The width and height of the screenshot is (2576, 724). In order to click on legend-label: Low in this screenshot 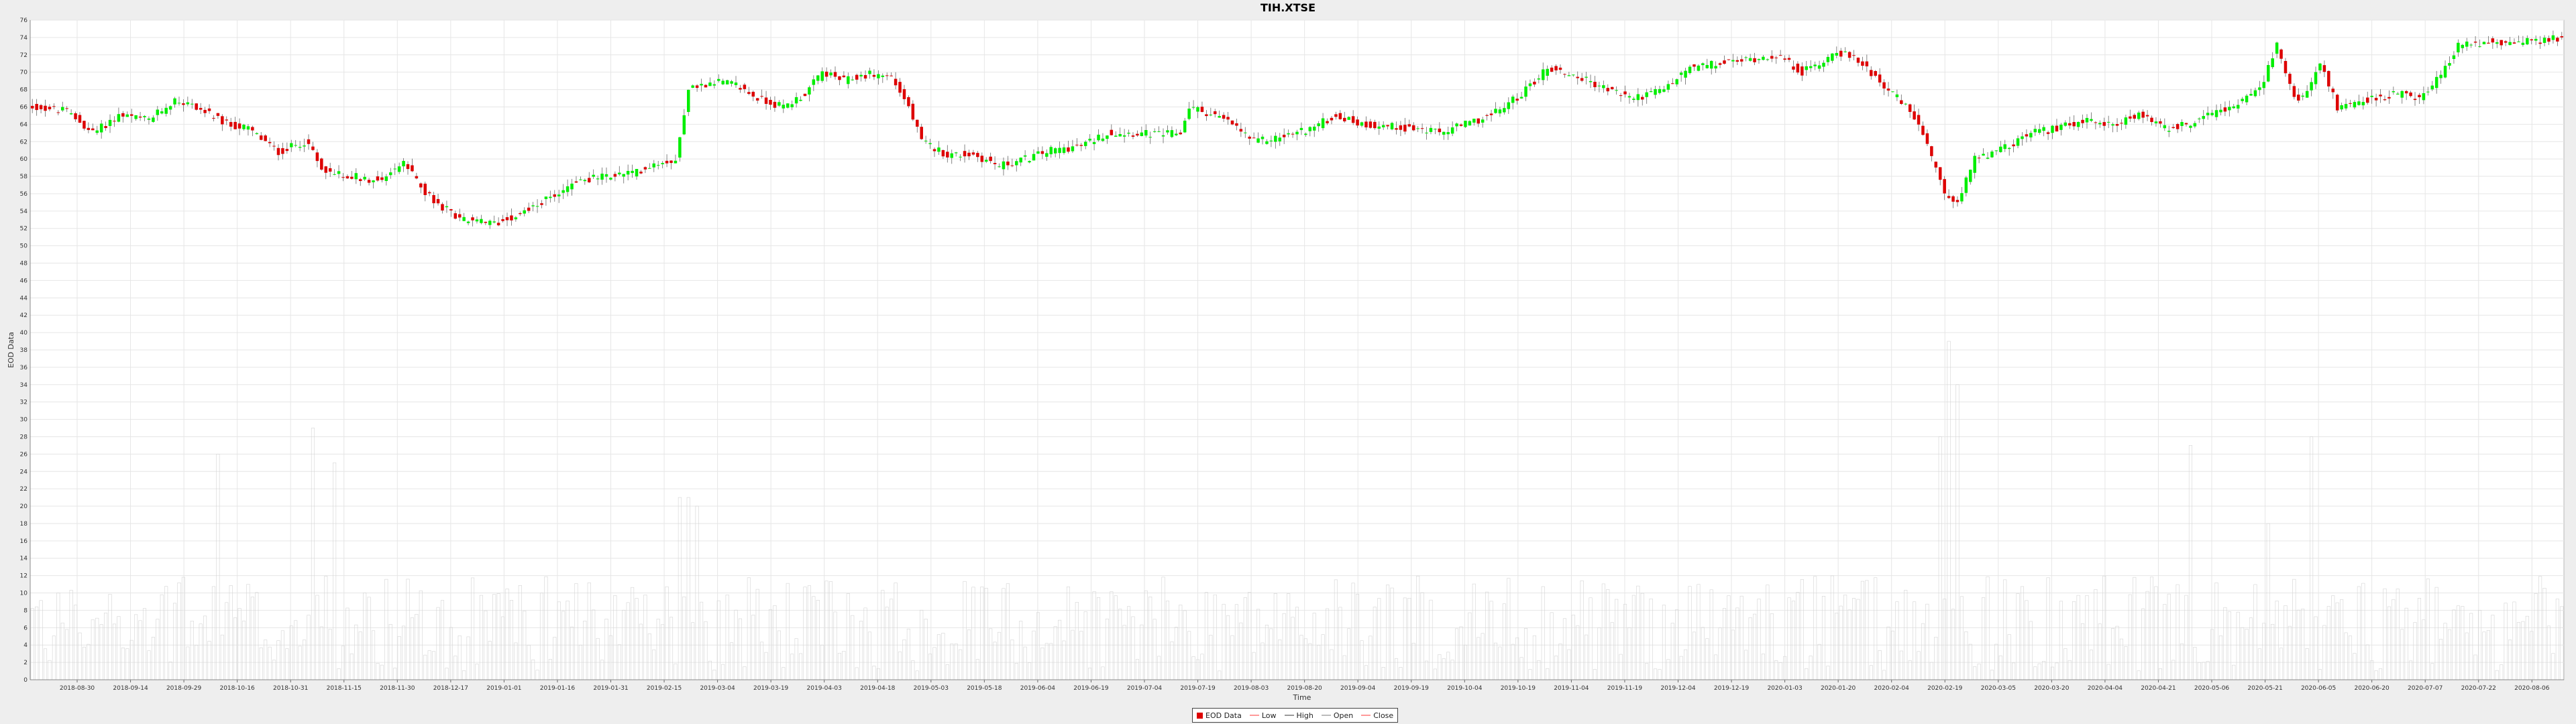, I will do `click(1269, 715)`.